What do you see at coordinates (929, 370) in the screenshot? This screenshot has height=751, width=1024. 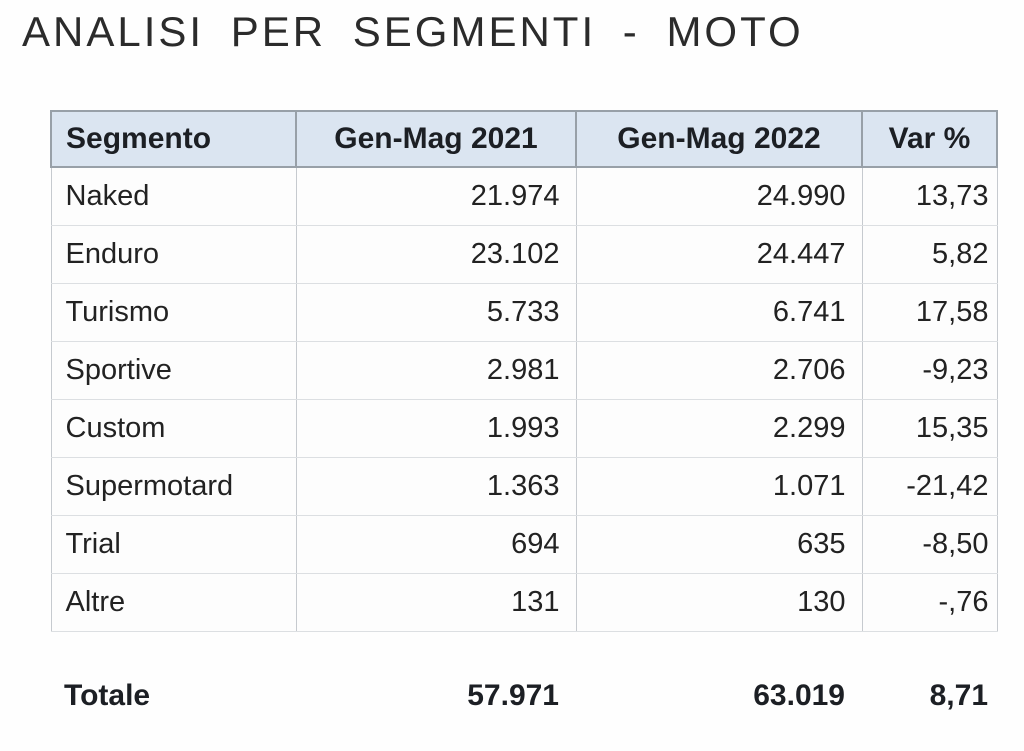 I see `var-pct-cell: -9,23` at bounding box center [929, 370].